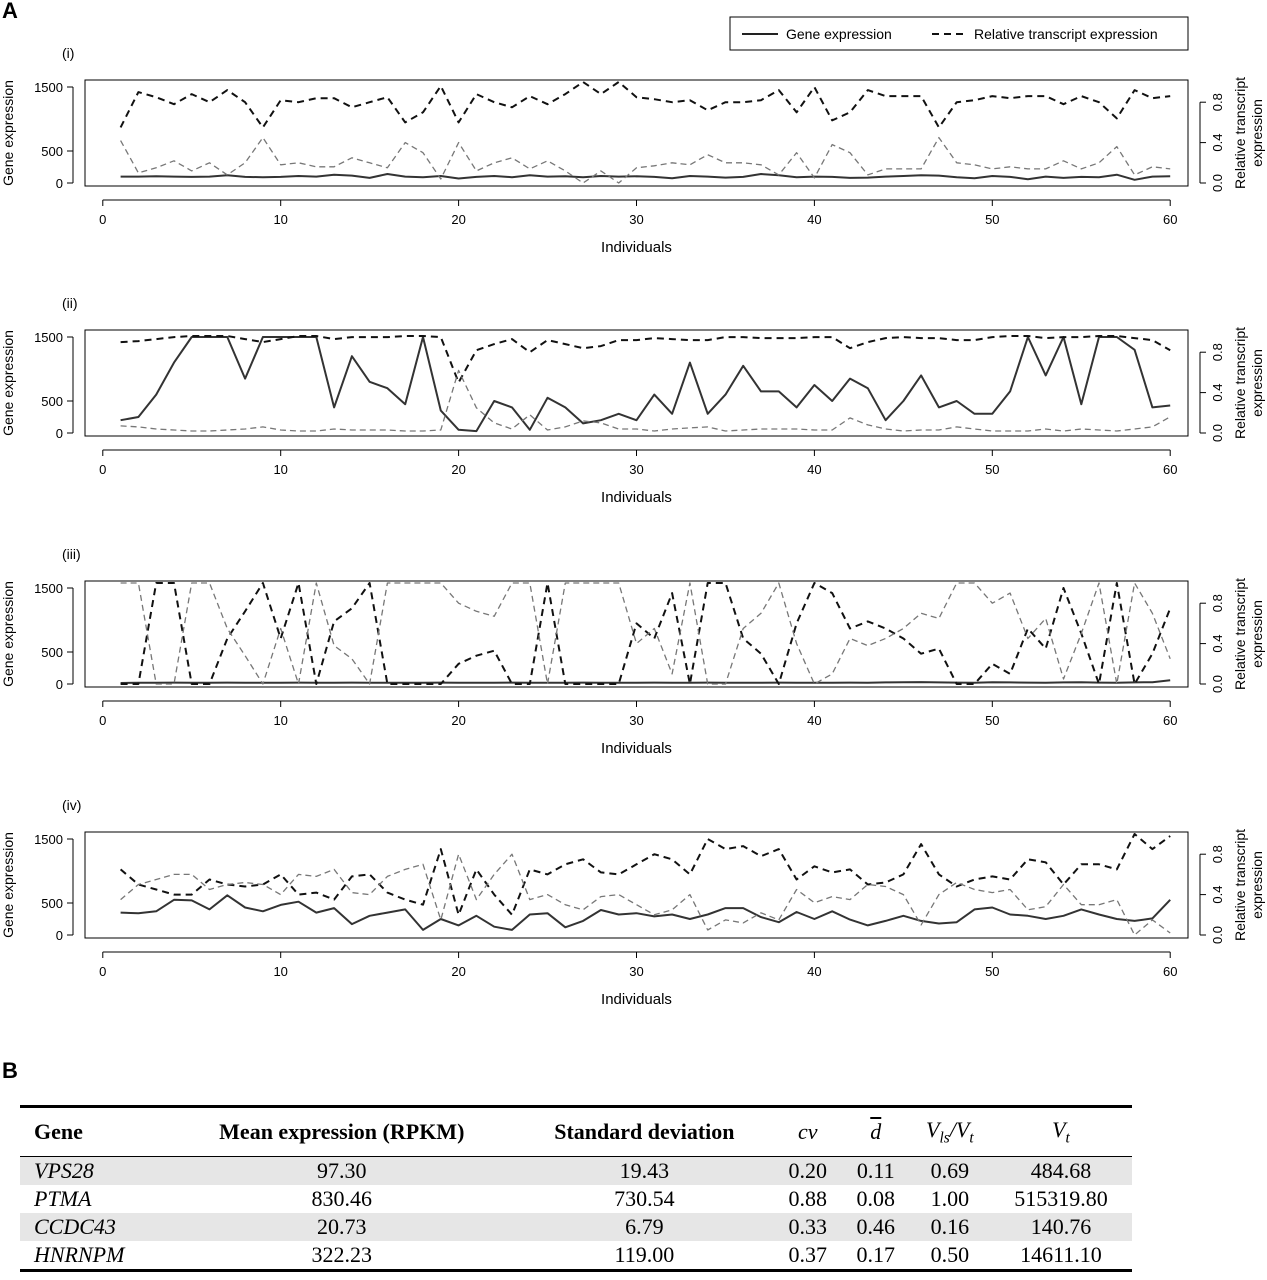  Describe the element at coordinates (875, 1170) in the screenshot. I see `cell-d: 0.11` at that location.